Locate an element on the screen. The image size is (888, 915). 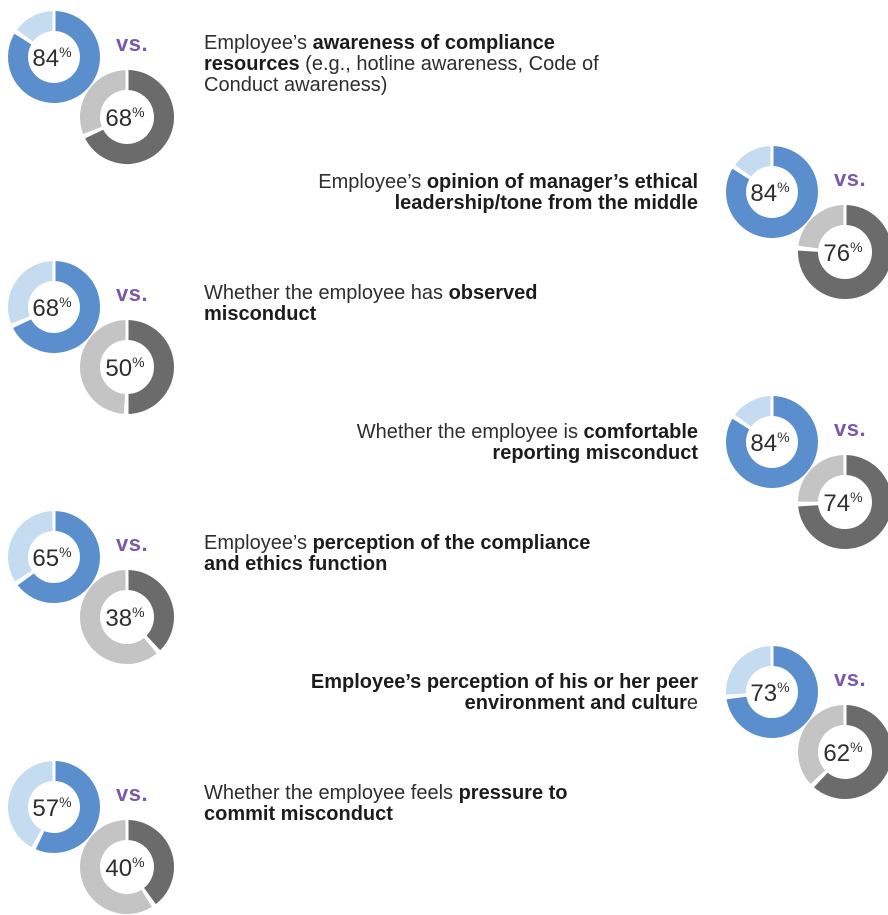
donut-pair: 57% 40% vs. is located at coordinates (87, 835).